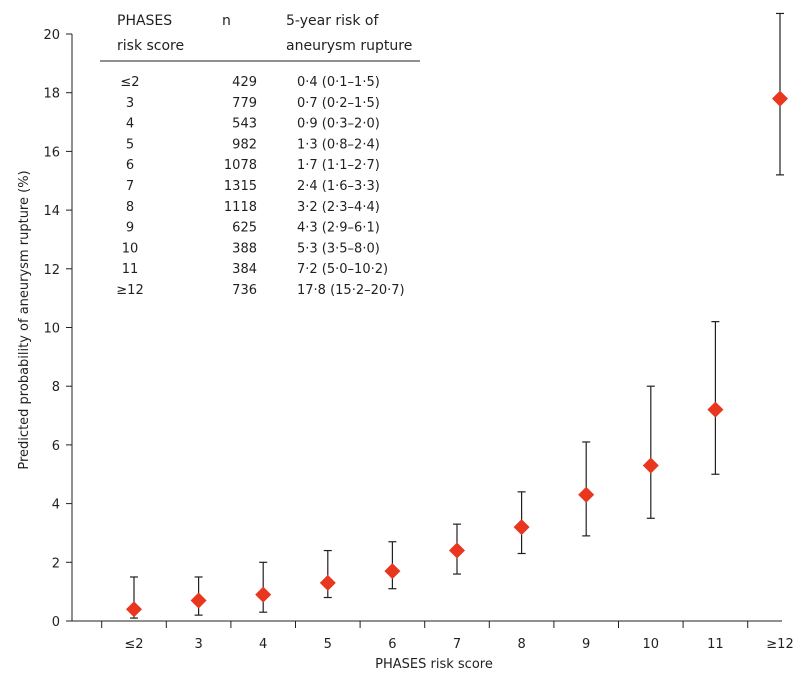 The width and height of the screenshot is (806, 685). What do you see at coordinates (240, 165) in the screenshot?
I see `table-cell-n: 1078` at bounding box center [240, 165].